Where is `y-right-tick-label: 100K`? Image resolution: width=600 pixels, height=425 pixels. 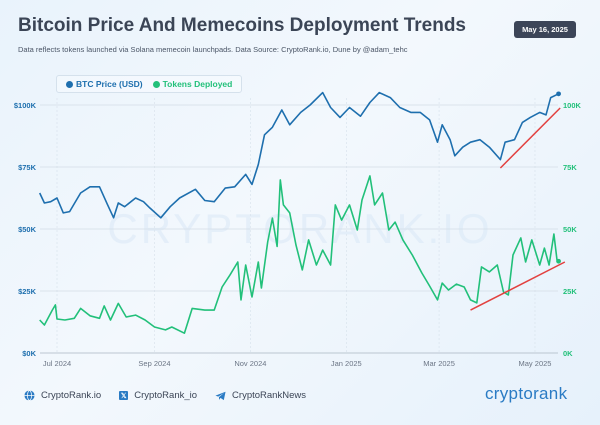 y-right-tick-label: 100K is located at coordinates (572, 105).